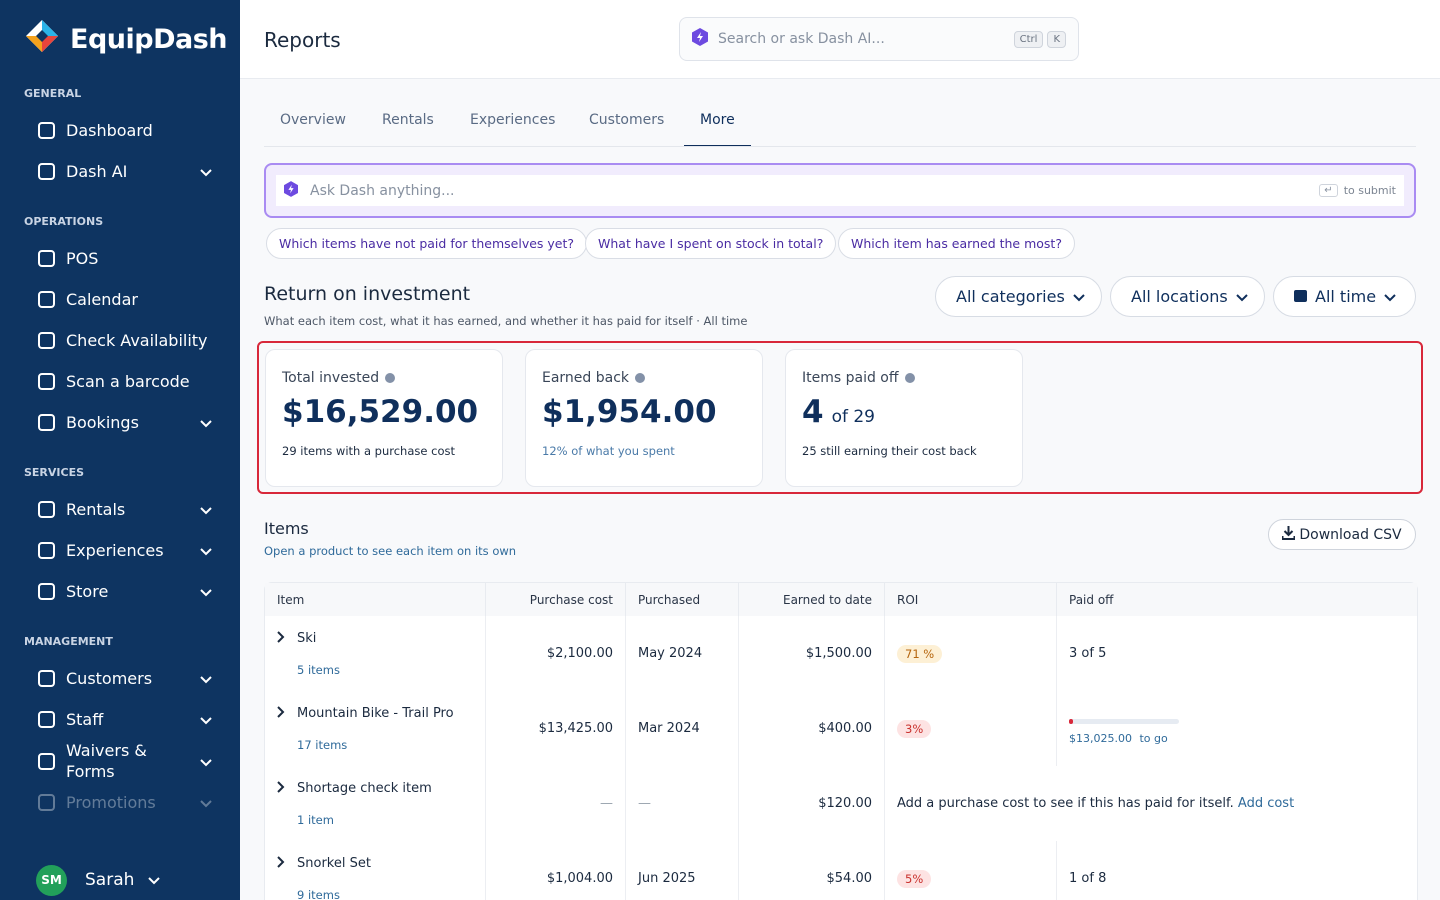 The width and height of the screenshot is (1440, 900). Describe the element at coordinates (920, 653) in the screenshot. I see `roi-badge: 71 %` at that location.